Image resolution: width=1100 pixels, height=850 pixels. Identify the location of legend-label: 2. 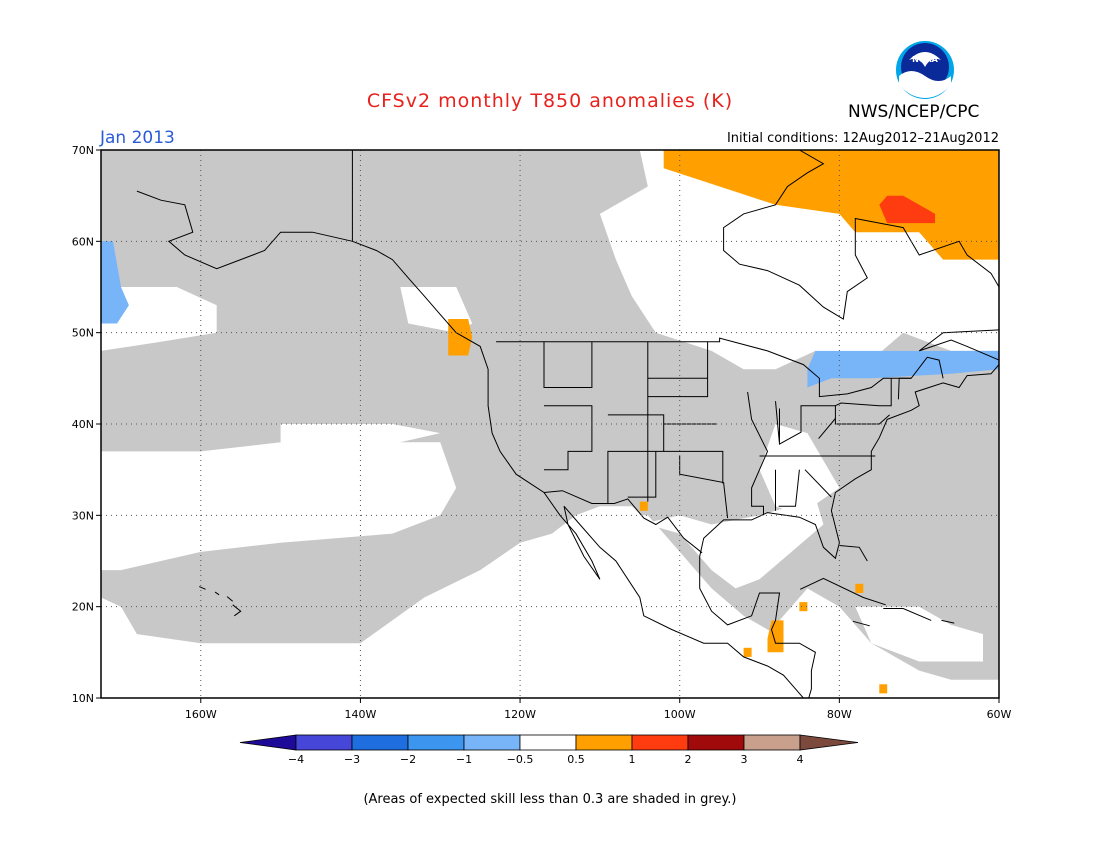
(688, 759).